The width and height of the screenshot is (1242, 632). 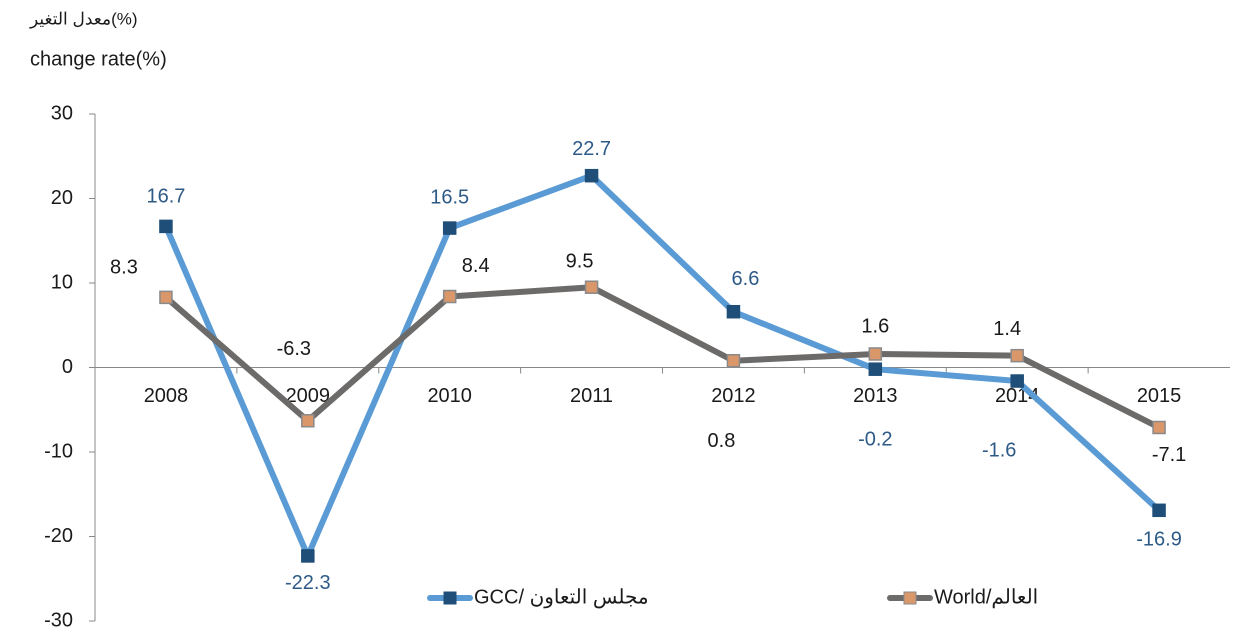 What do you see at coordinates (1159, 540) in the screenshot?
I see `data-label: -16.9` at bounding box center [1159, 540].